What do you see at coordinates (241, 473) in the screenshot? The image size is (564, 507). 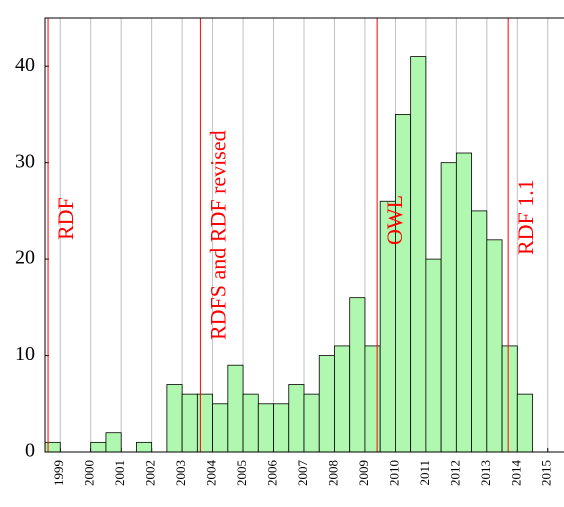 I see `x-tick-label: 2005` at bounding box center [241, 473].